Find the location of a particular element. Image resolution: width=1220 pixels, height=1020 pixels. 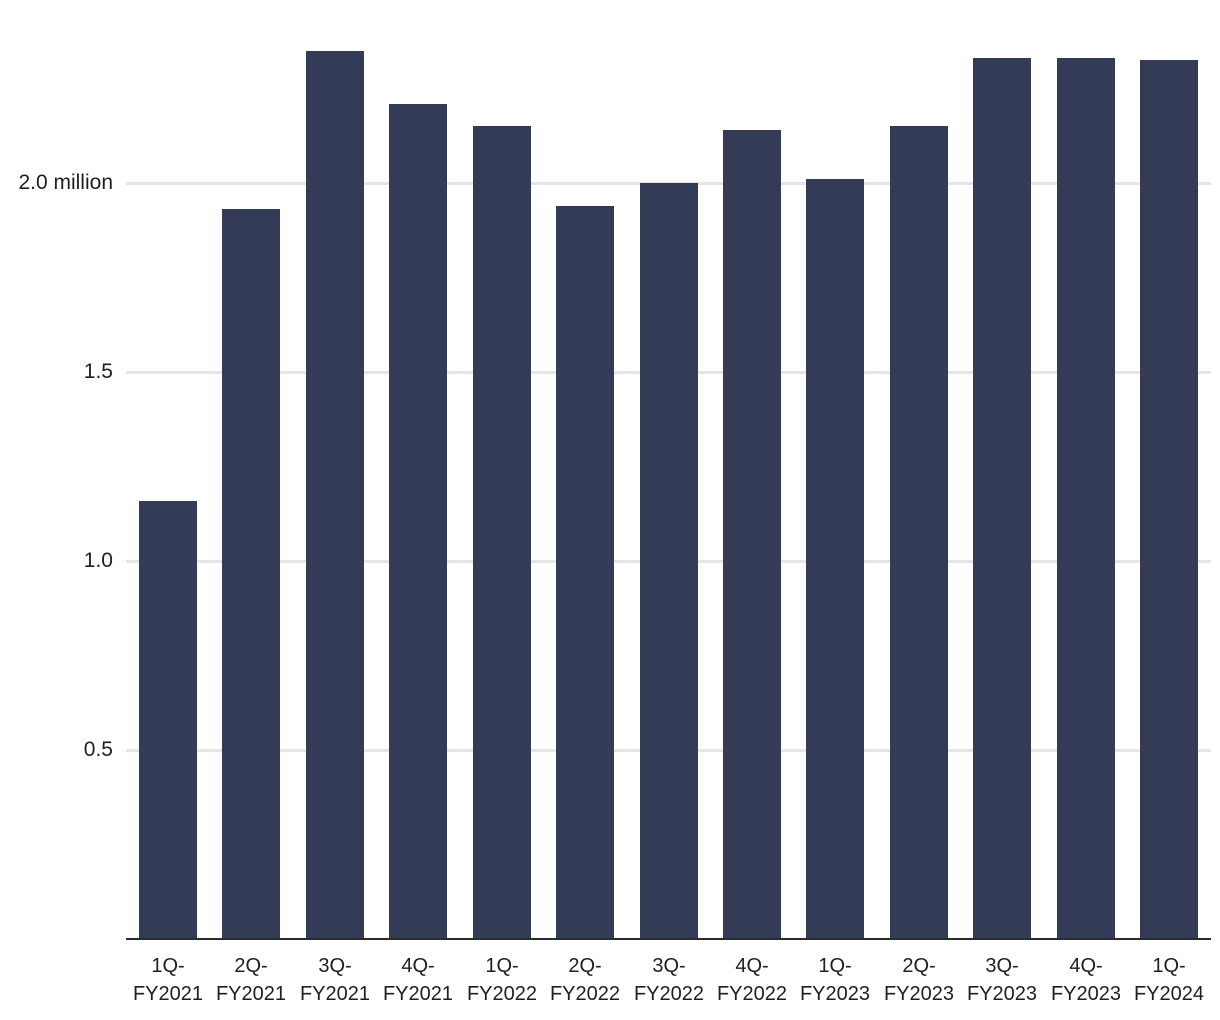

bar-4q-fy2022 is located at coordinates (752, 534).